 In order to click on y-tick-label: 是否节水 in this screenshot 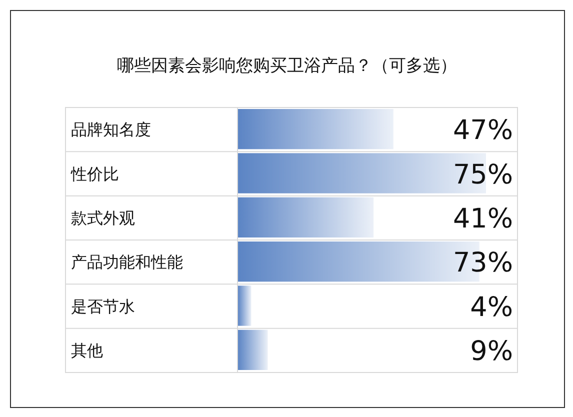, I will do `click(103, 306)`.